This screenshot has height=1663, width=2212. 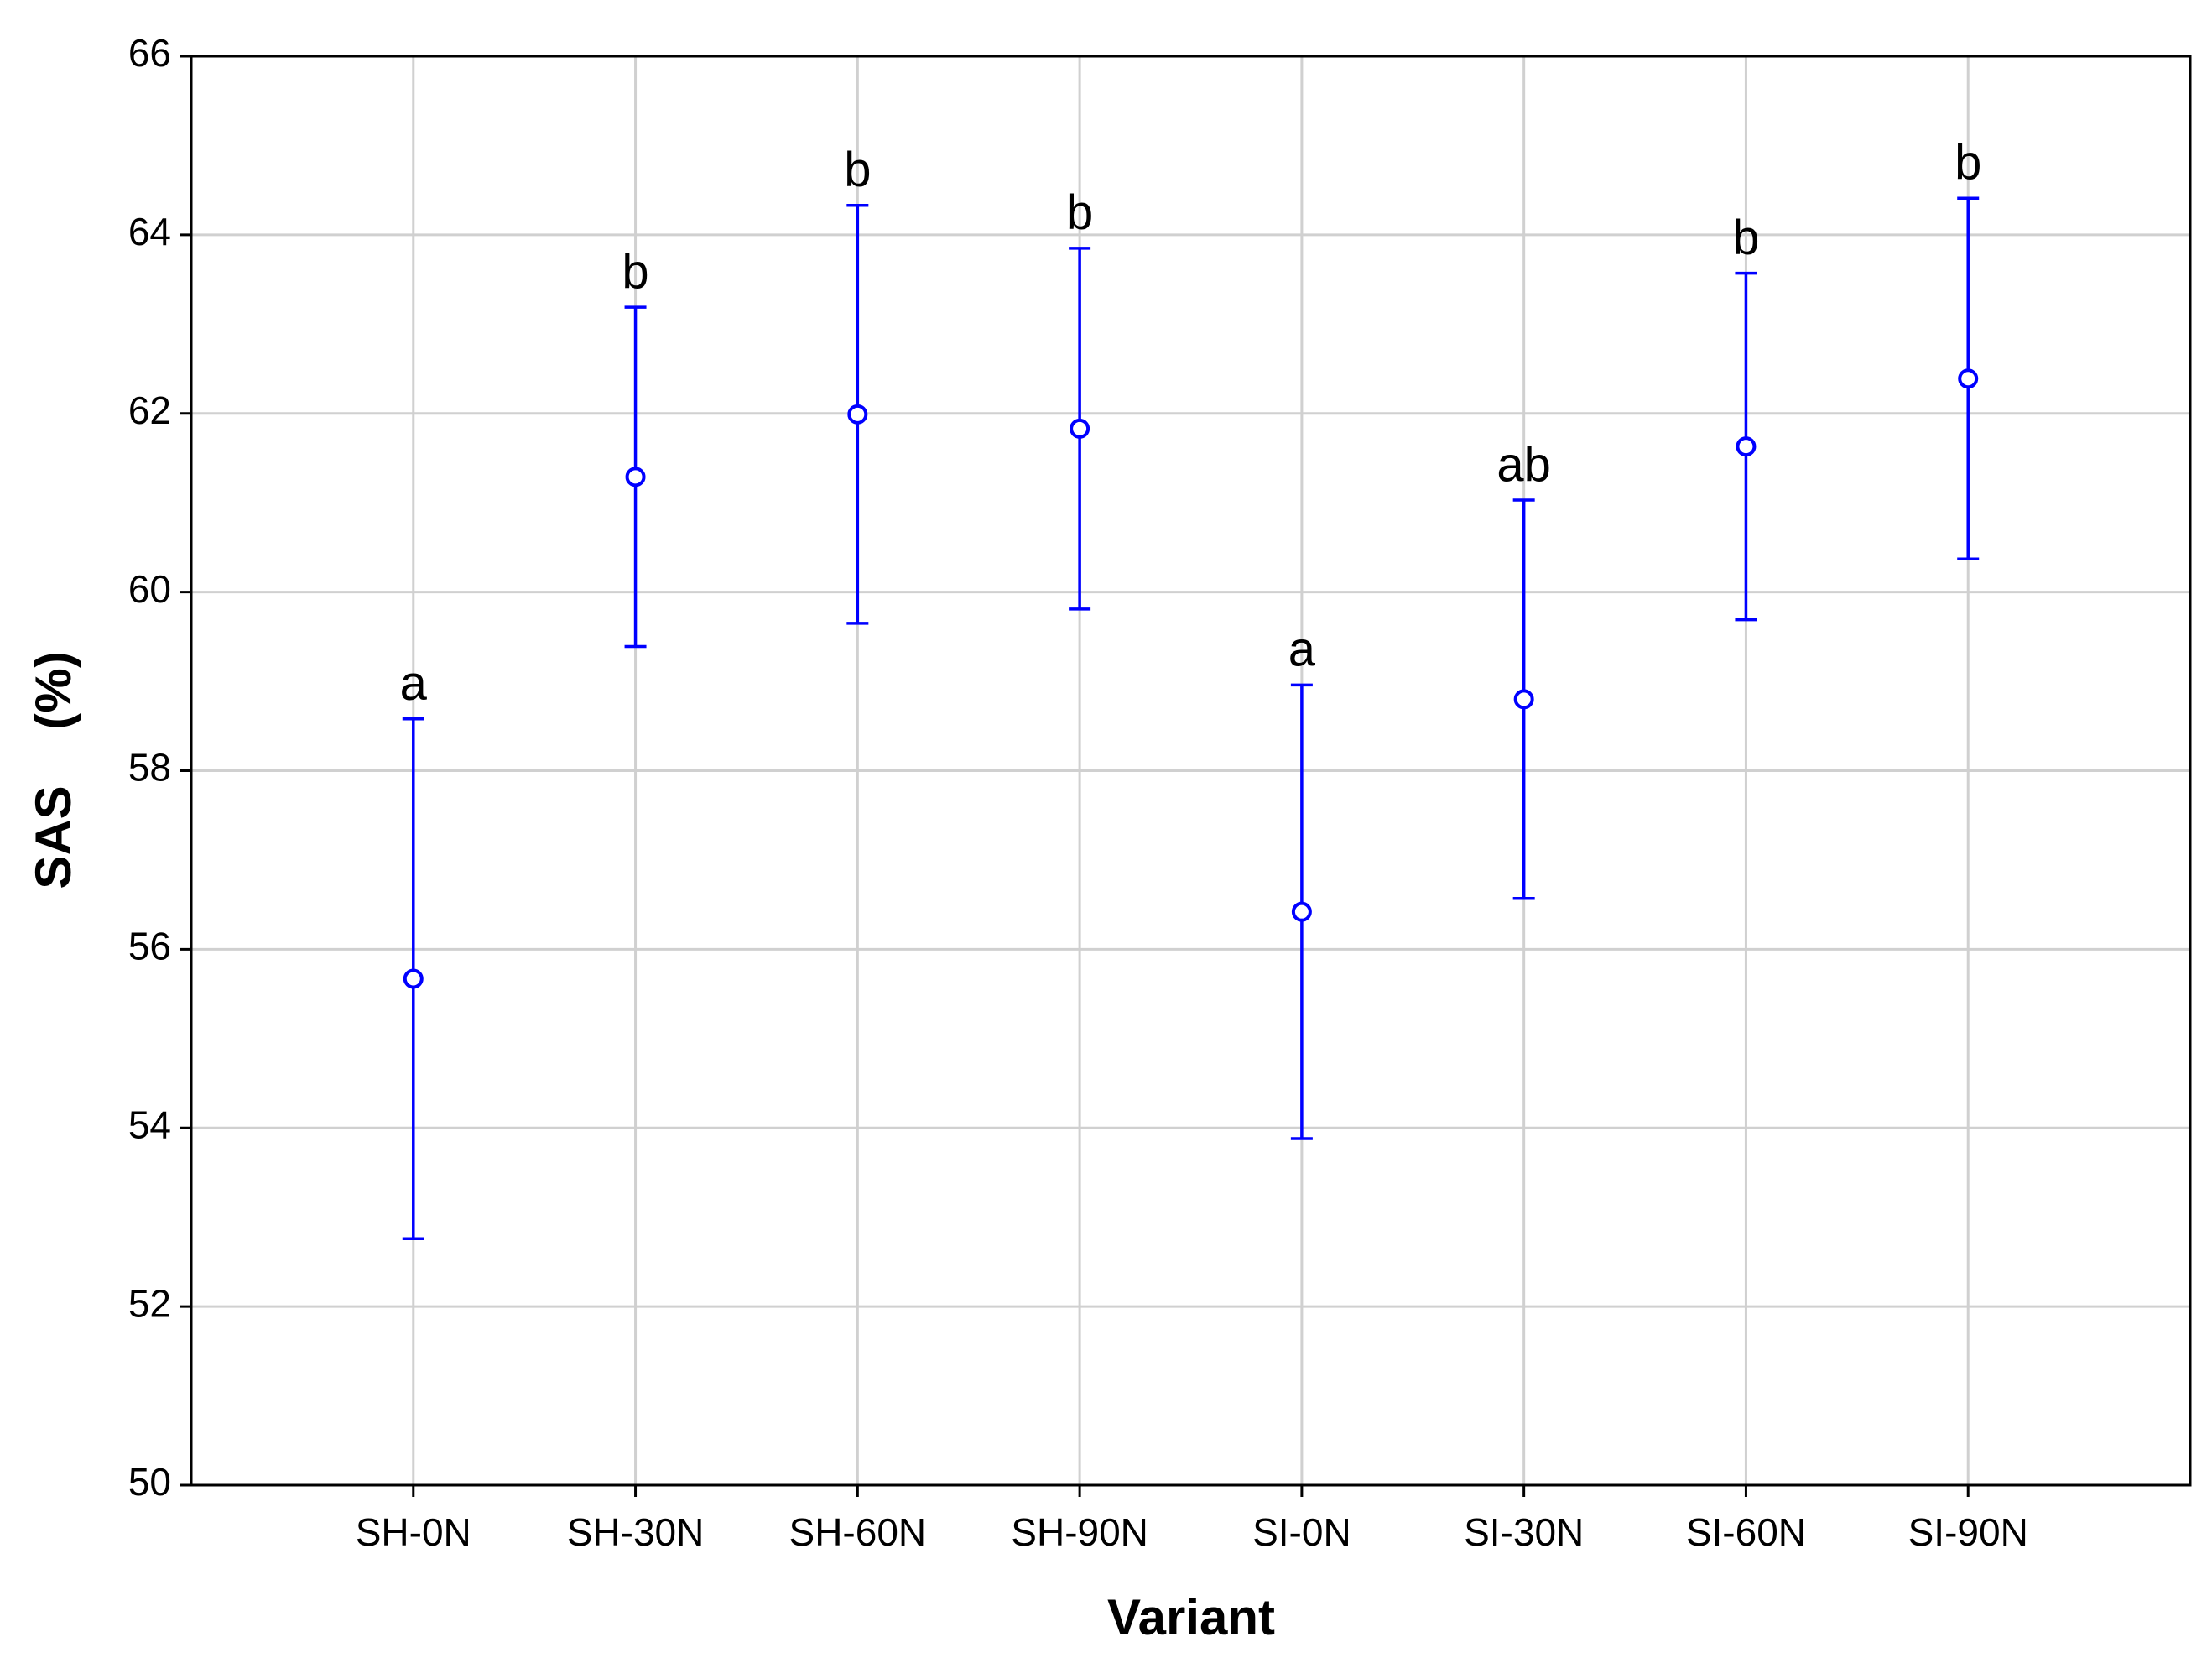 What do you see at coordinates (149, 1124) in the screenshot?
I see `y-tick-label: 54` at bounding box center [149, 1124].